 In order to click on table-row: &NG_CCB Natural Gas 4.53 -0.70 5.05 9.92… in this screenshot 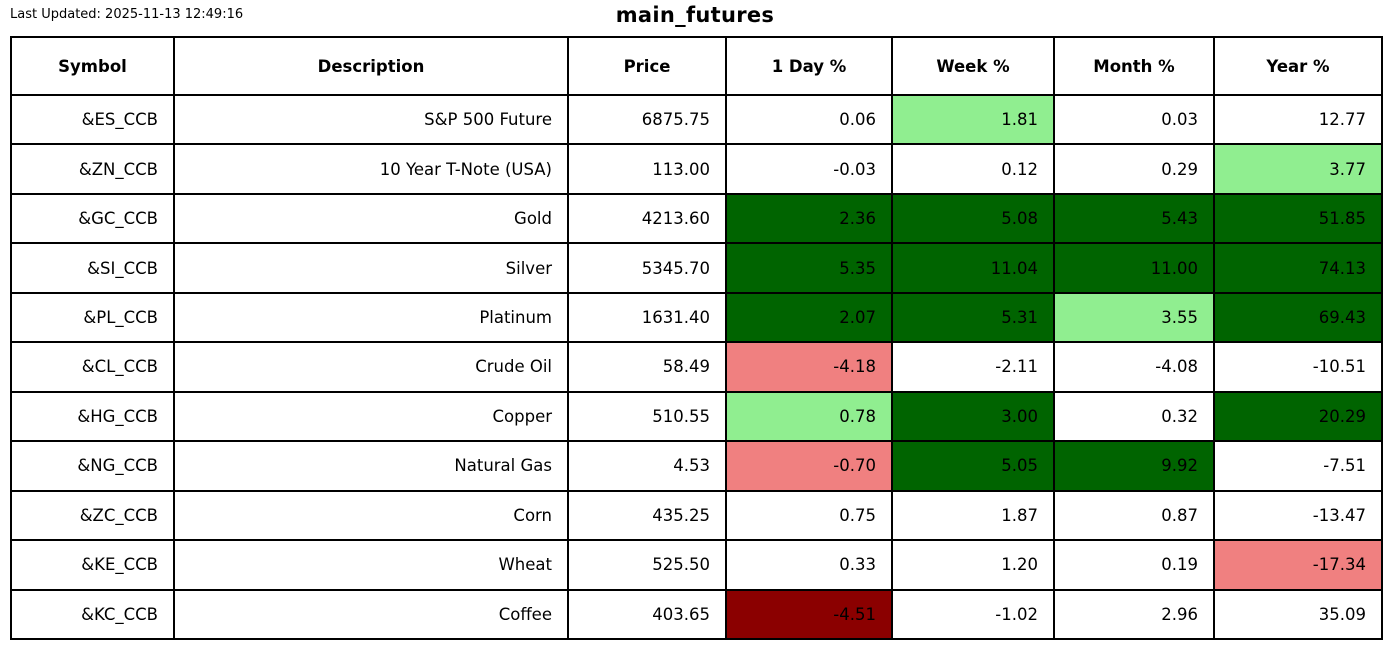, I will do `click(696, 466)`.